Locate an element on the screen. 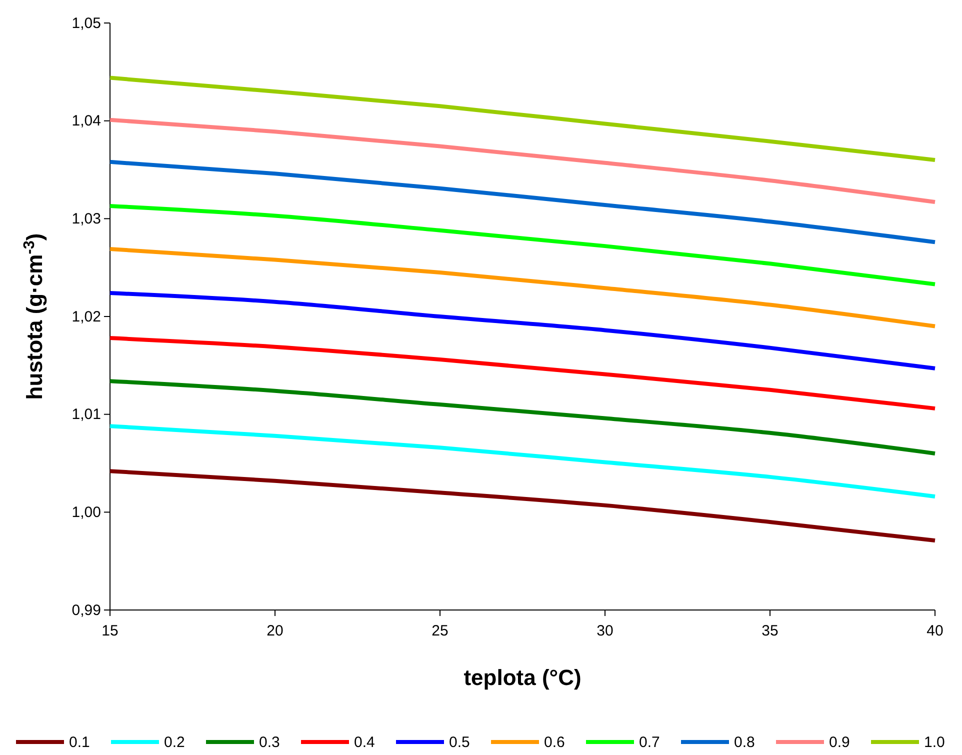  y-tick-label: 1,04 is located at coordinates (86, 121).